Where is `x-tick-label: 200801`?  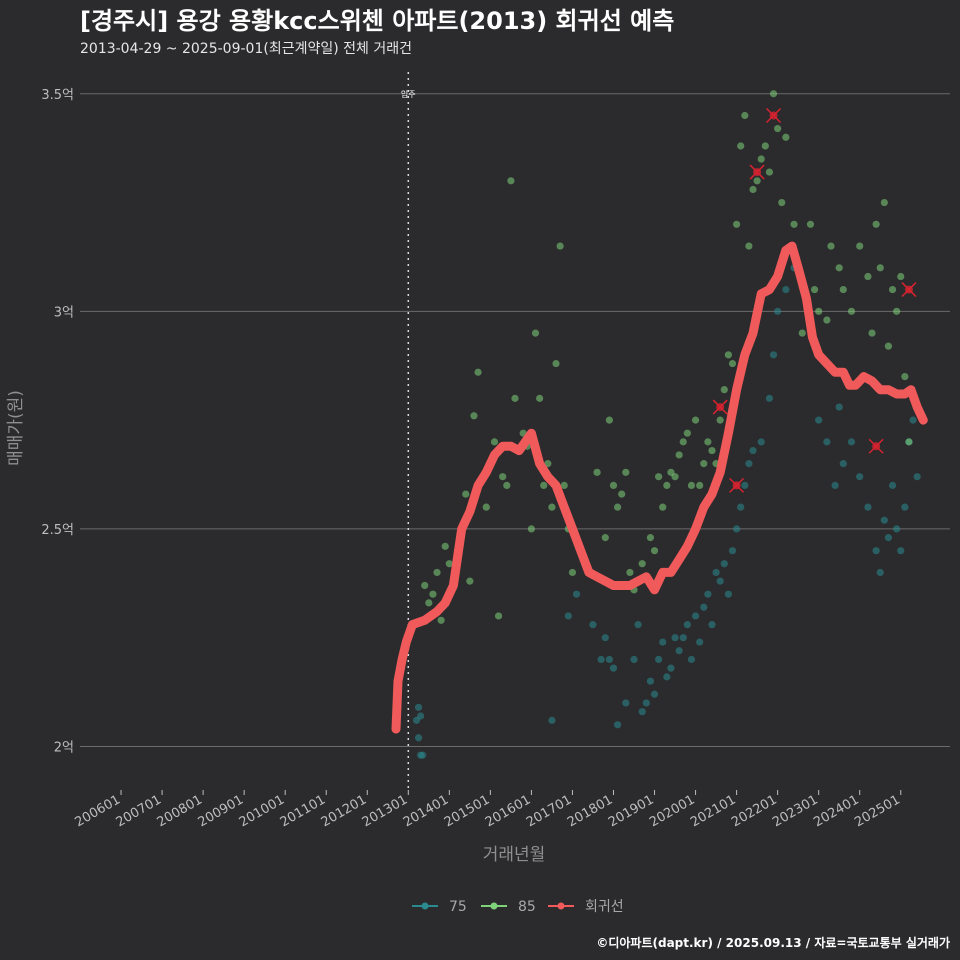
x-tick-label: 200801 is located at coordinates (180, 811).